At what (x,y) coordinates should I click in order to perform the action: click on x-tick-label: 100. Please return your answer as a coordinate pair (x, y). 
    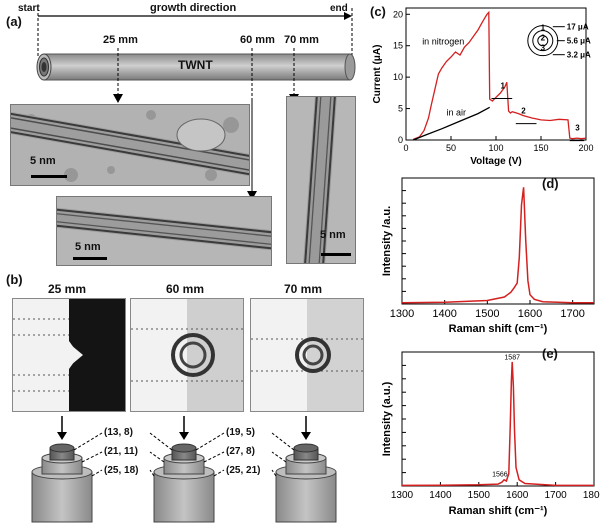
    Looking at the image, I should click on (495, 148).